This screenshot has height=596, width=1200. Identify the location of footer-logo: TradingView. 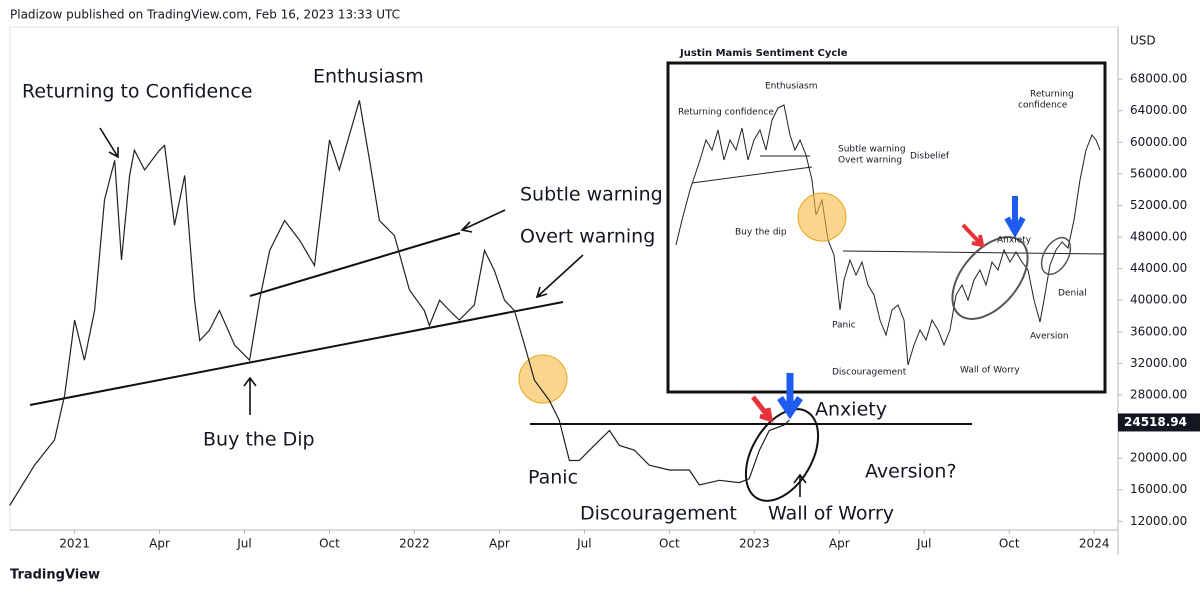
(55, 575).